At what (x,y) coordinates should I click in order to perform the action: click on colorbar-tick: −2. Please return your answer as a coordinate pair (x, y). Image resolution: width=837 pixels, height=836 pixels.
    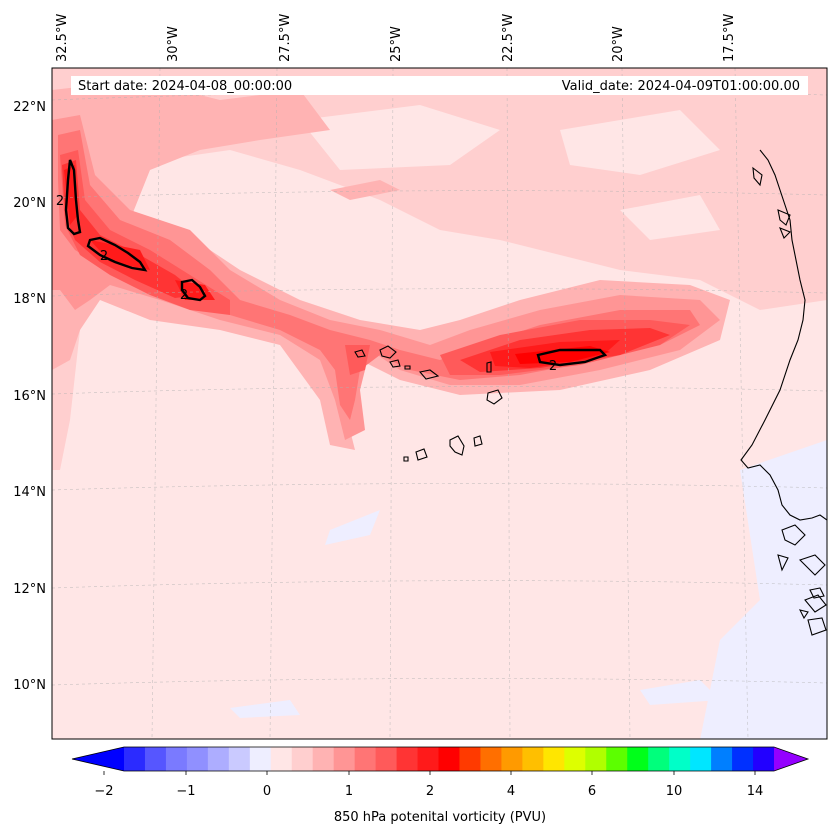
    Looking at the image, I should click on (103, 791).